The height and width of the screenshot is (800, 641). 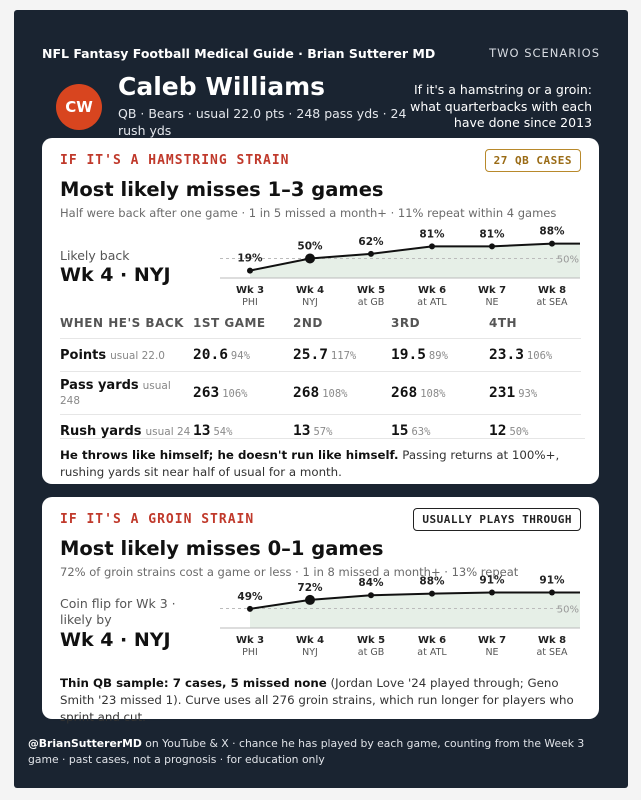 What do you see at coordinates (492, 234) in the screenshot?
I see `data-label: 81%` at bounding box center [492, 234].